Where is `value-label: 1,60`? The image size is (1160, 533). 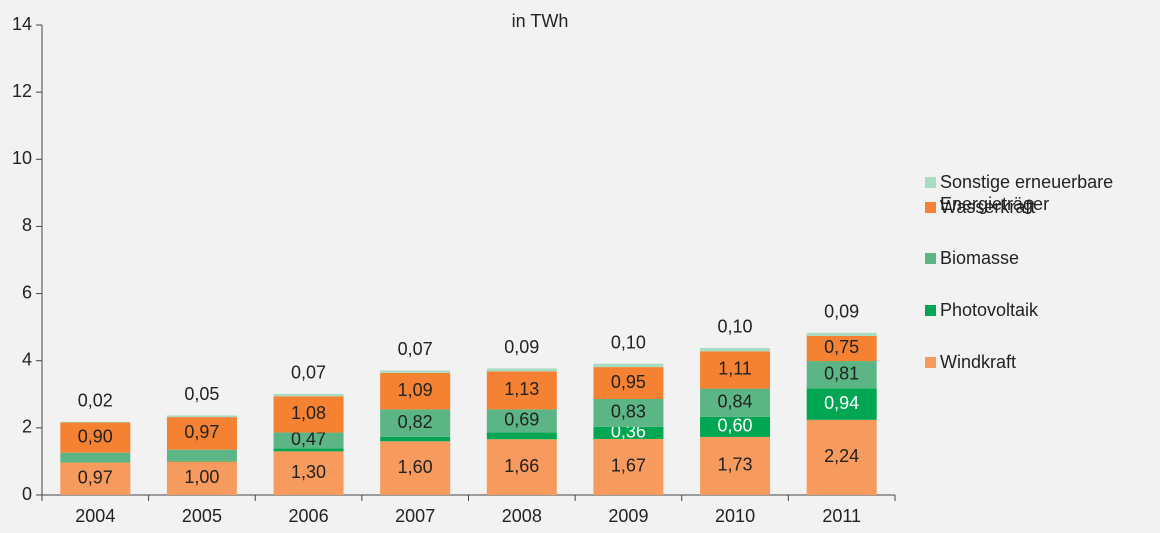
value-label: 1,60 is located at coordinates (415, 467).